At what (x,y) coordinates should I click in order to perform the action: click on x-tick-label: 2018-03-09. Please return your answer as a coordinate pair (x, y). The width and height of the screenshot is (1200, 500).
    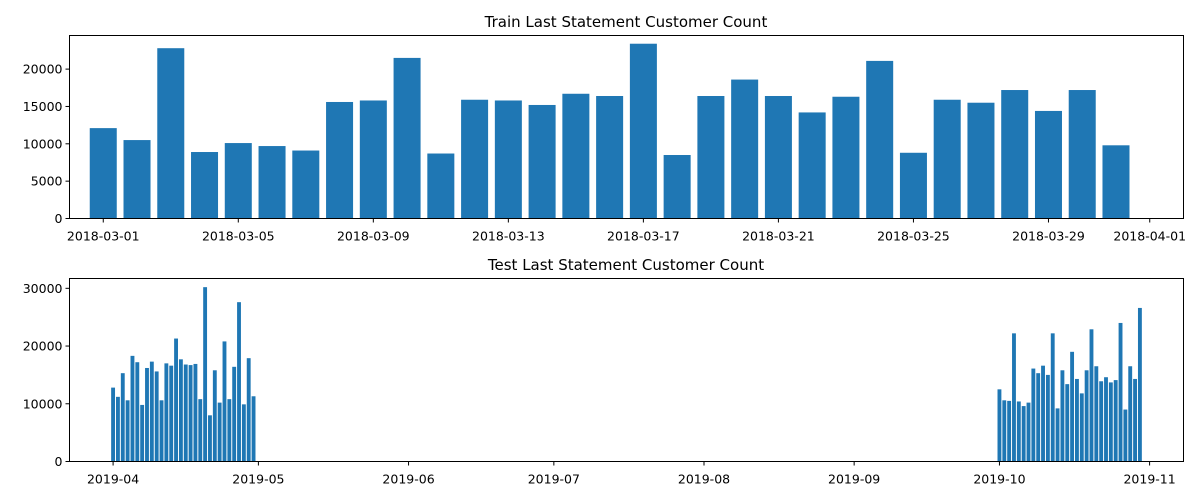
    Looking at the image, I should click on (373, 236).